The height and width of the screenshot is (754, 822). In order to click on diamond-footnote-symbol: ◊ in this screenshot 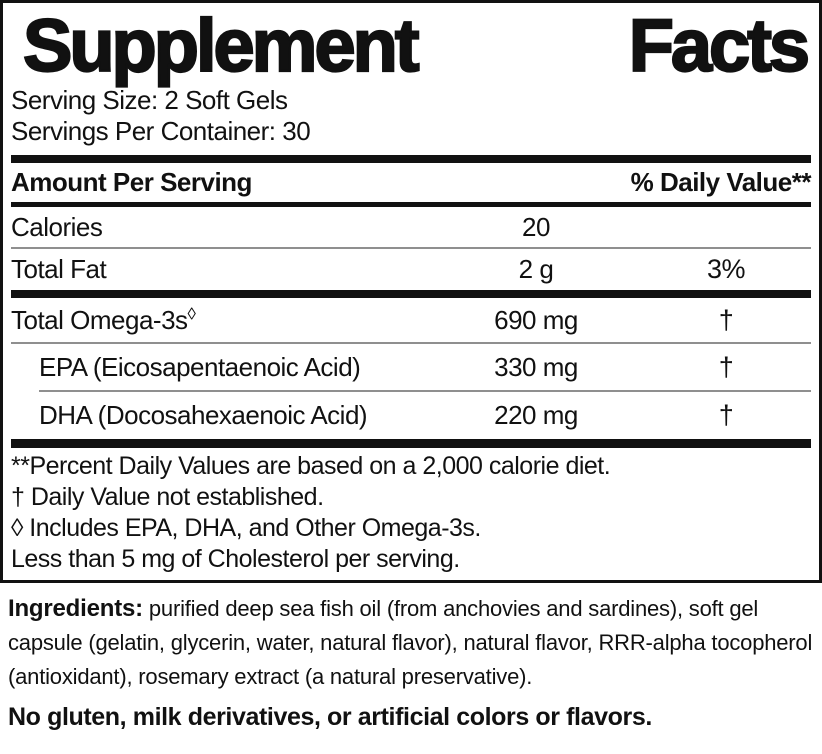, I will do `click(191, 313)`.